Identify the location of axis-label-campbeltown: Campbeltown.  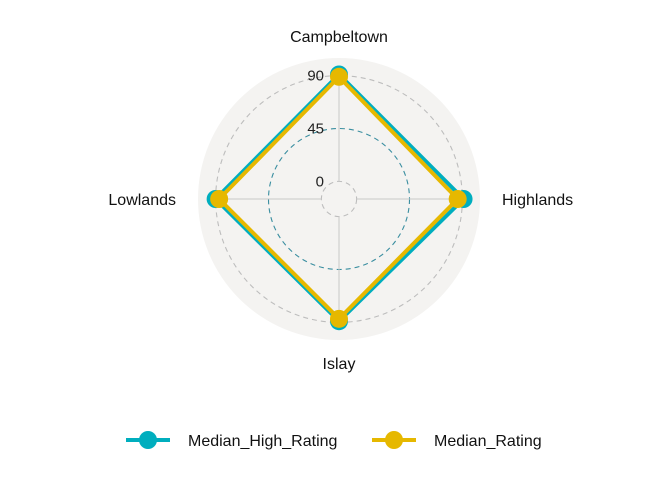
(339, 37).